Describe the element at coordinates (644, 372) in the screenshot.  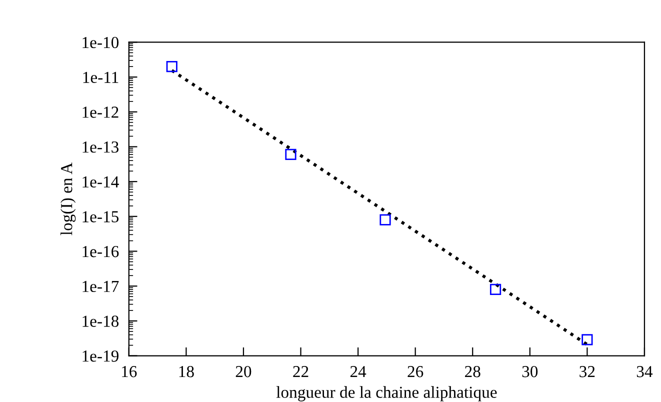
I see `x-tick-label: 34` at that location.